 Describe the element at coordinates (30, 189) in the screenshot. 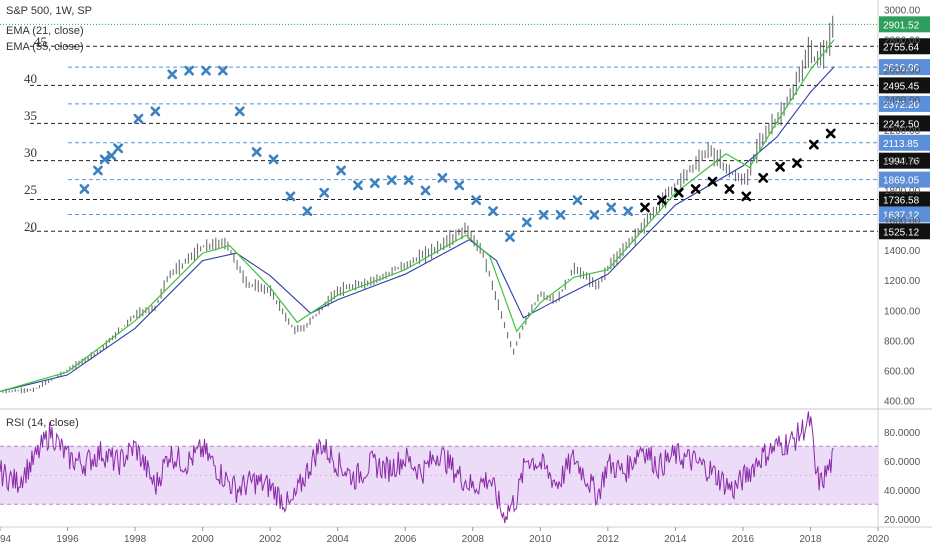

I see `left-scale-label: 25` at that location.